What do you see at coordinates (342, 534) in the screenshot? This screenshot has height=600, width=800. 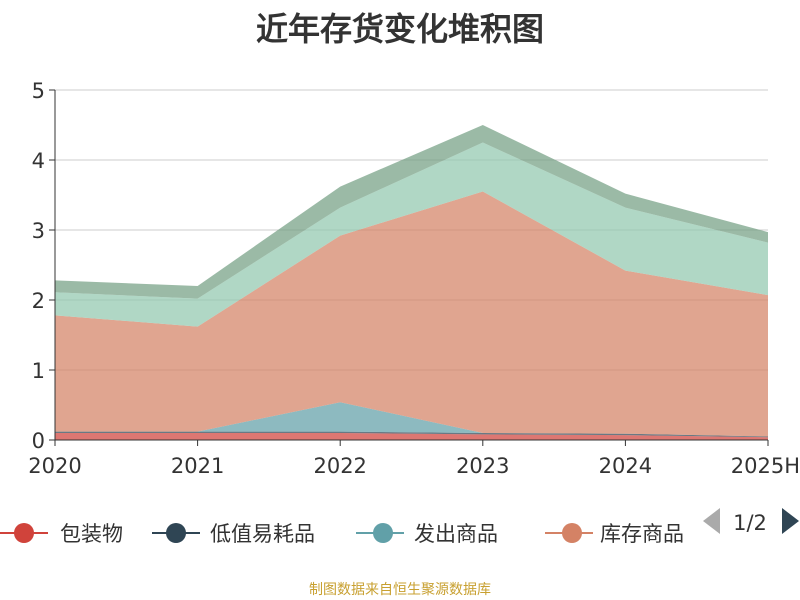 I see `legend: 包装物 低值易耗品 发出商品 库存商品` at bounding box center [342, 534].